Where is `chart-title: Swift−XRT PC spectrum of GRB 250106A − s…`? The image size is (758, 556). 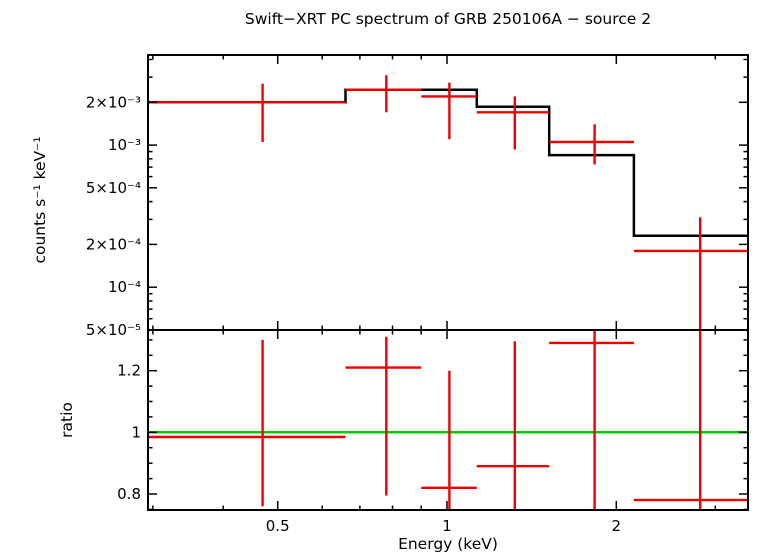 chart-title: Swift−XRT PC spectrum of GRB 250106A − s… is located at coordinates (448, 19).